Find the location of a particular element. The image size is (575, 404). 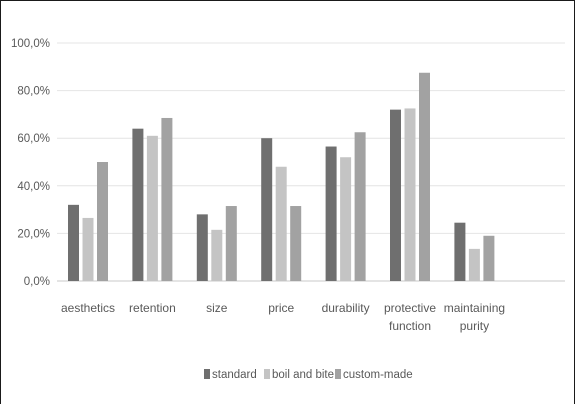

y-tick-label: 80,0% is located at coordinates (33, 92).